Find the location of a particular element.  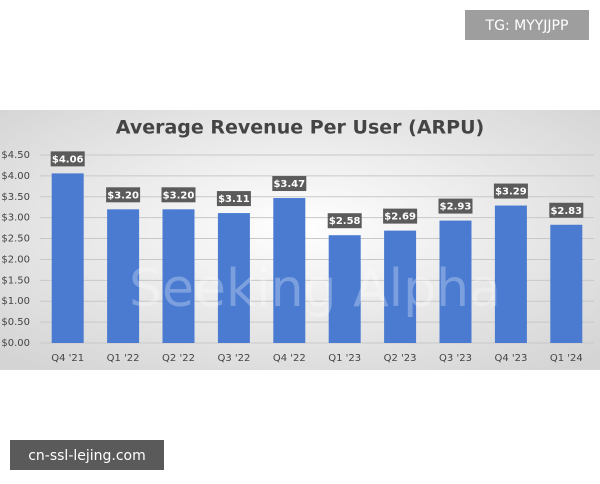

y-tick-label: $4.00 is located at coordinates (15, 176).